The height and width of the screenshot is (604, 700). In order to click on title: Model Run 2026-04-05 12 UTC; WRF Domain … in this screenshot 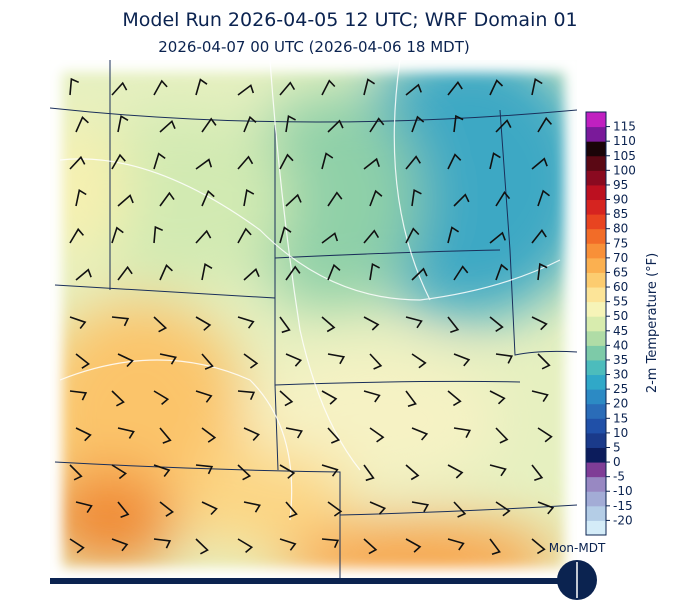, I will do `click(349, 20)`.